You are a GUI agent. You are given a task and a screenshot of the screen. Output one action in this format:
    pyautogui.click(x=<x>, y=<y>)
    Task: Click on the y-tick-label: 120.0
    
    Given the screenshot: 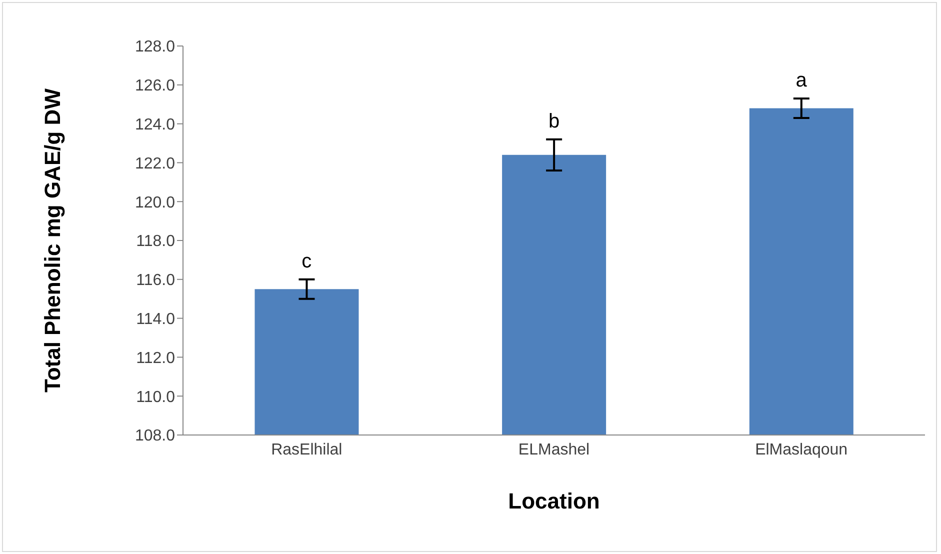 What is the action you would take?
    pyautogui.click(x=155, y=203)
    